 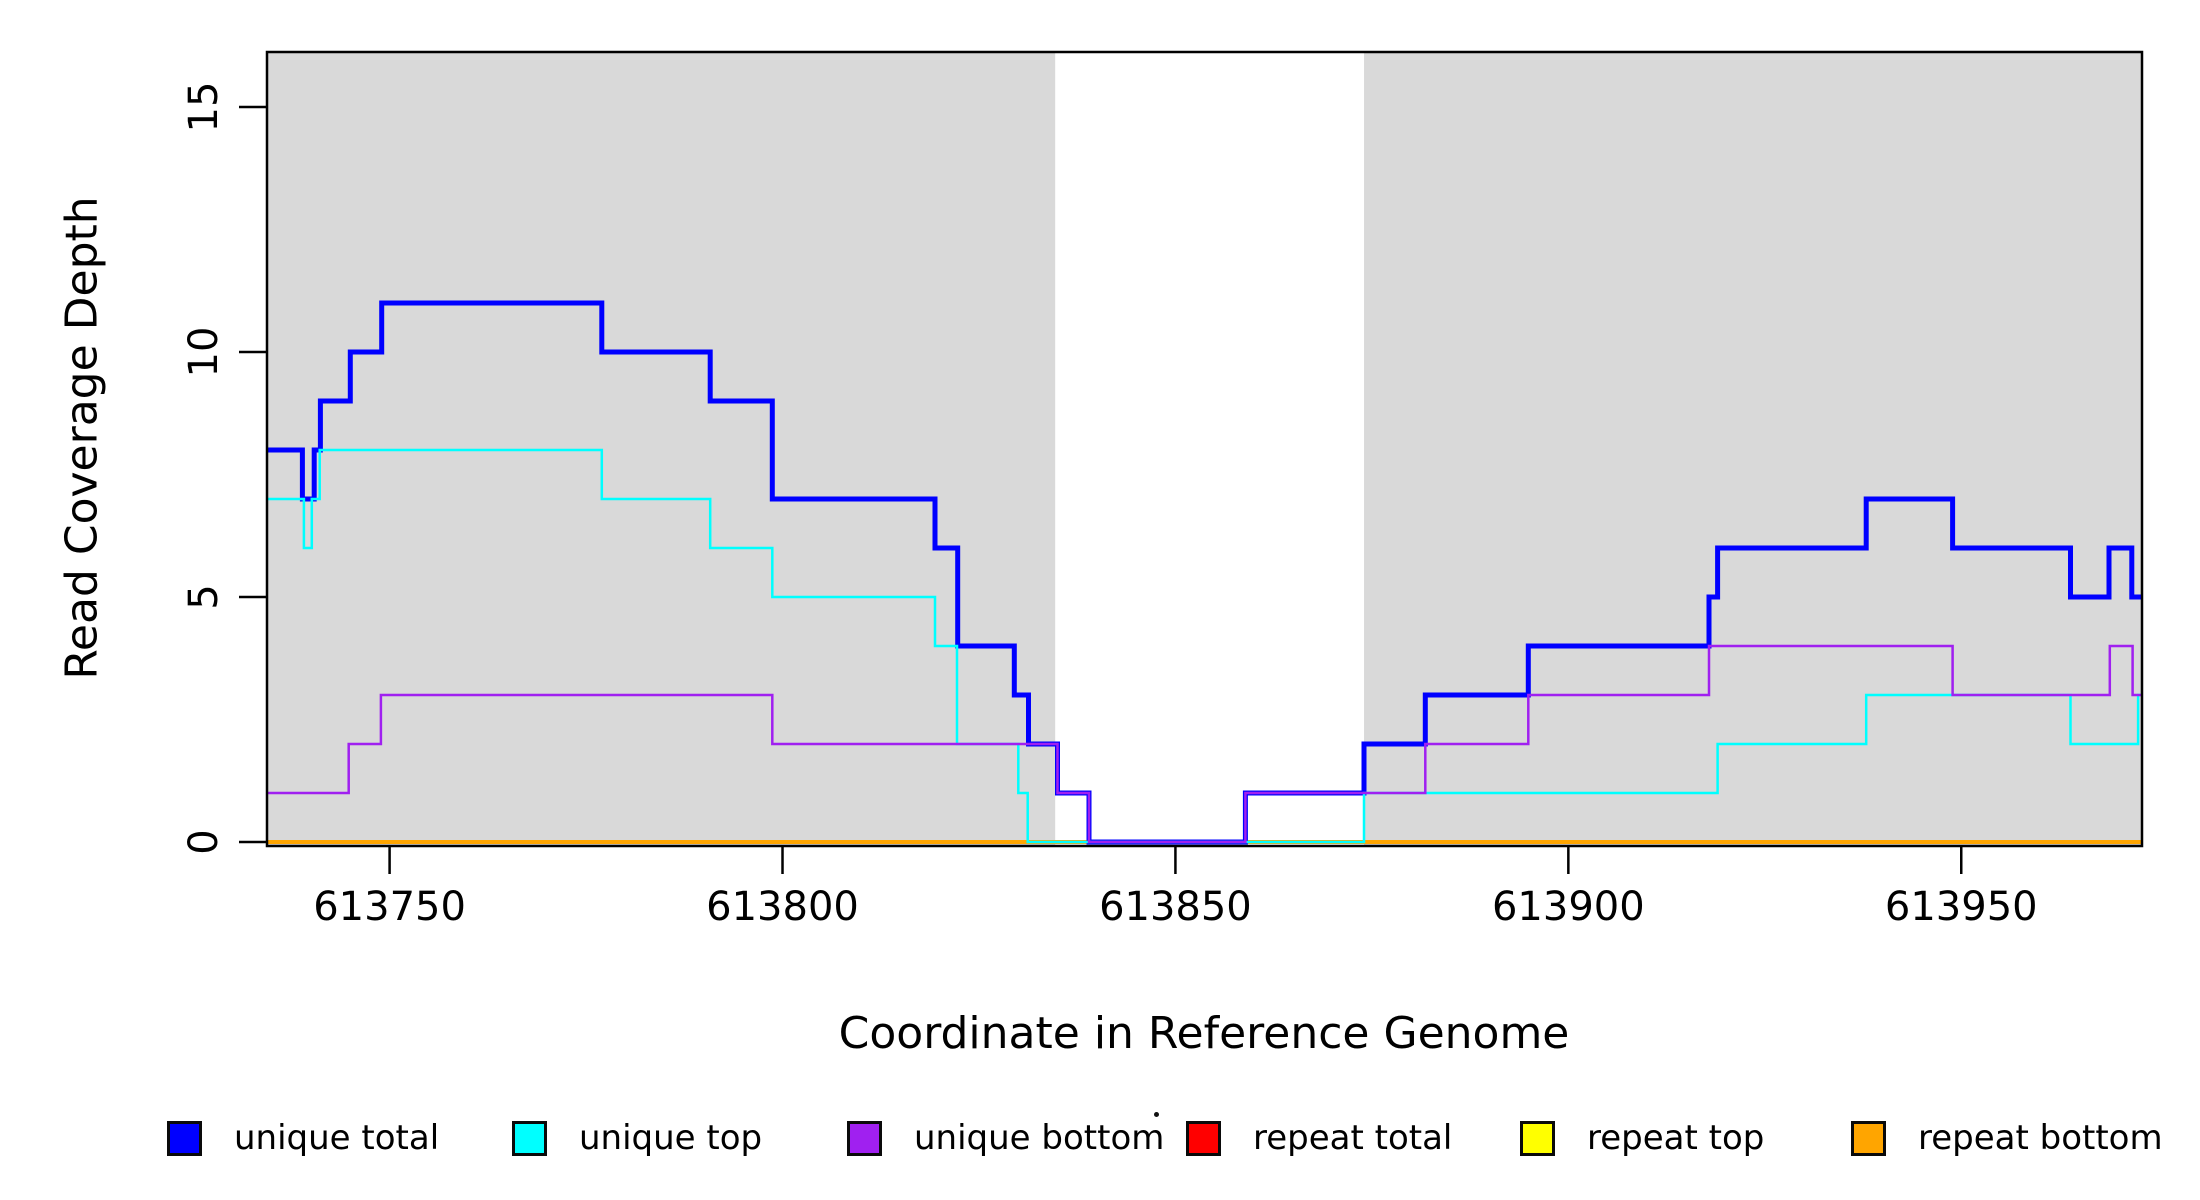 I want to click on legend-label: unique total, so click(x=337, y=1138).